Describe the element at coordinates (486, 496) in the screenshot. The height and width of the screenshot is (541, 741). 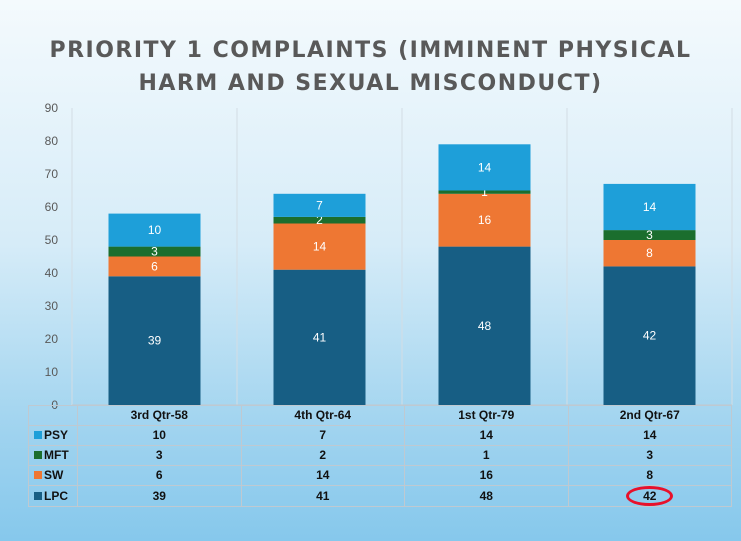
I see `table-cell: 48` at that location.